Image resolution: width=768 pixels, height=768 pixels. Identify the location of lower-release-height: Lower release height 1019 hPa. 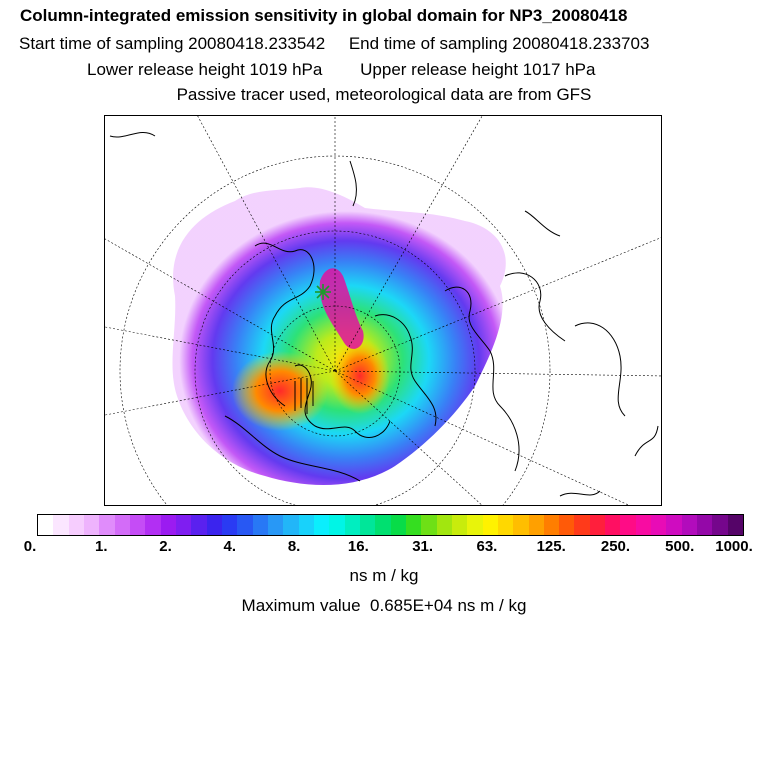
(205, 69).